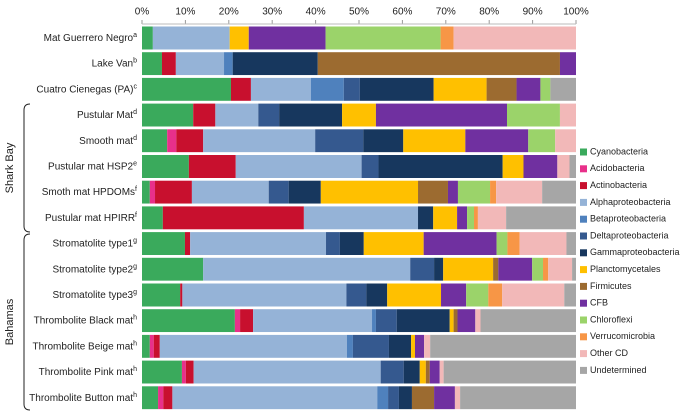 This screenshot has width=683, height=412. What do you see at coordinates (618, 185) in the screenshot?
I see `legend-label: Actinobacteria` at bounding box center [618, 185].